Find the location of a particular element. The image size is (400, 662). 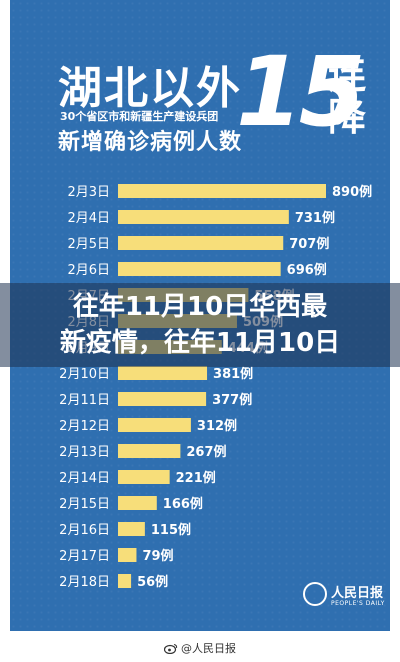

footer-text: @人民日报 is located at coordinates (208, 648).